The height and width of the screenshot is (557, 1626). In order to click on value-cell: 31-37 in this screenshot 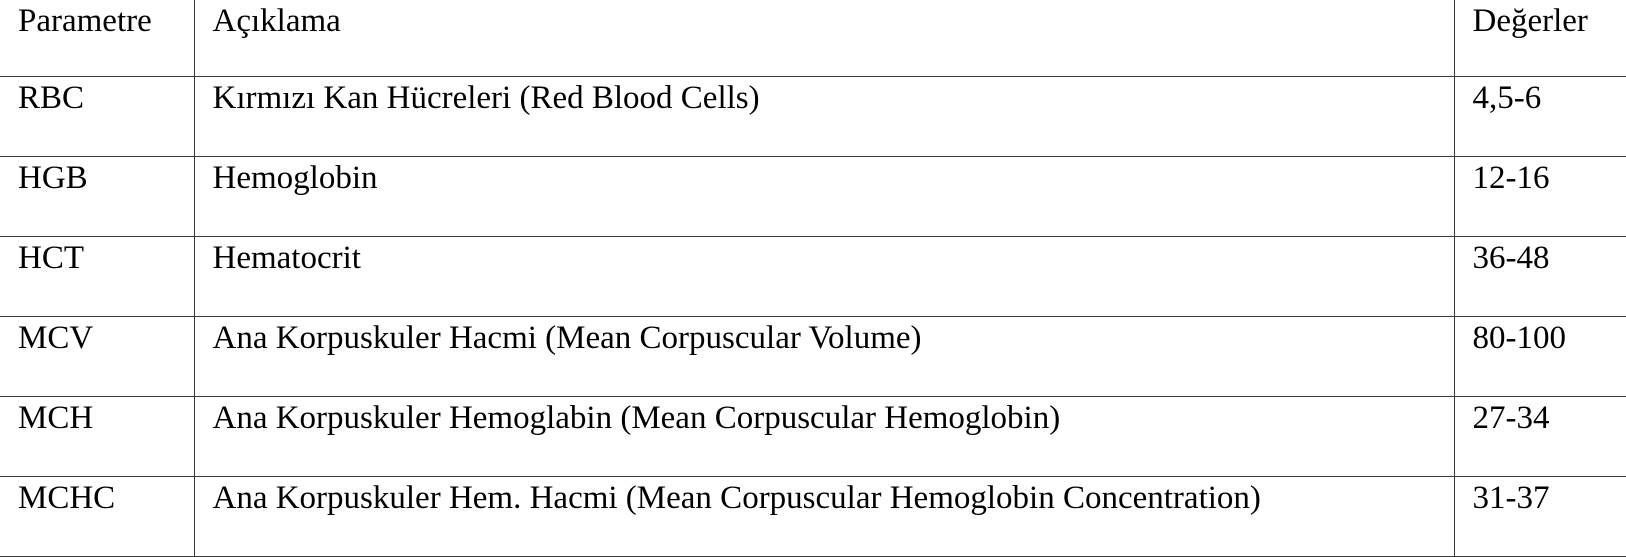, I will do `click(1540, 516)`.